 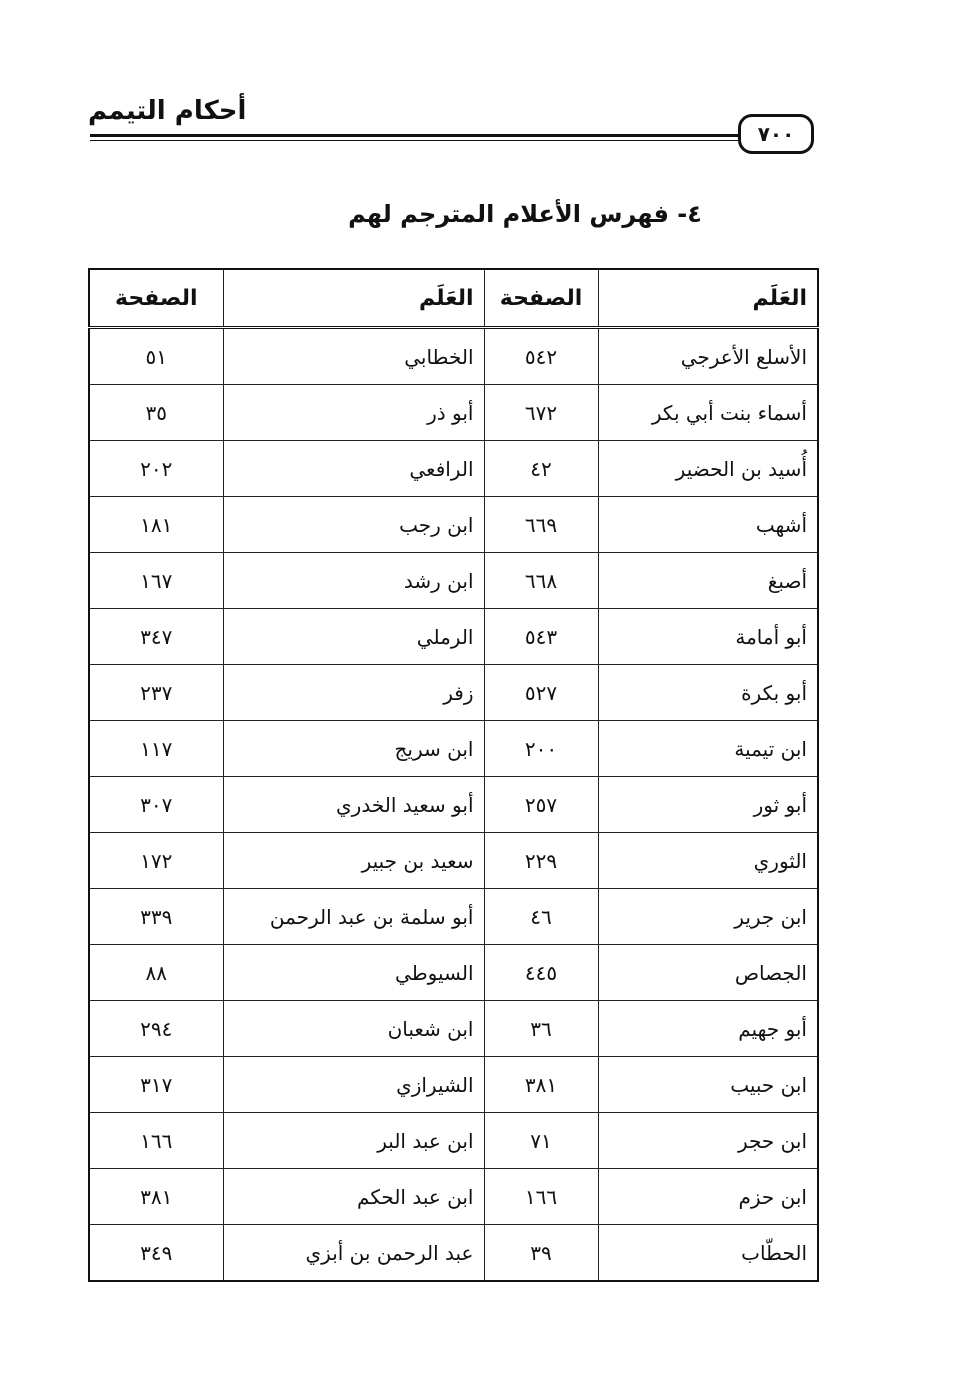 What do you see at coordinates (708, 356) in the screenshot?
I see `name-cell: الأسلع الأعرجي` at bounding box center [708, 356].